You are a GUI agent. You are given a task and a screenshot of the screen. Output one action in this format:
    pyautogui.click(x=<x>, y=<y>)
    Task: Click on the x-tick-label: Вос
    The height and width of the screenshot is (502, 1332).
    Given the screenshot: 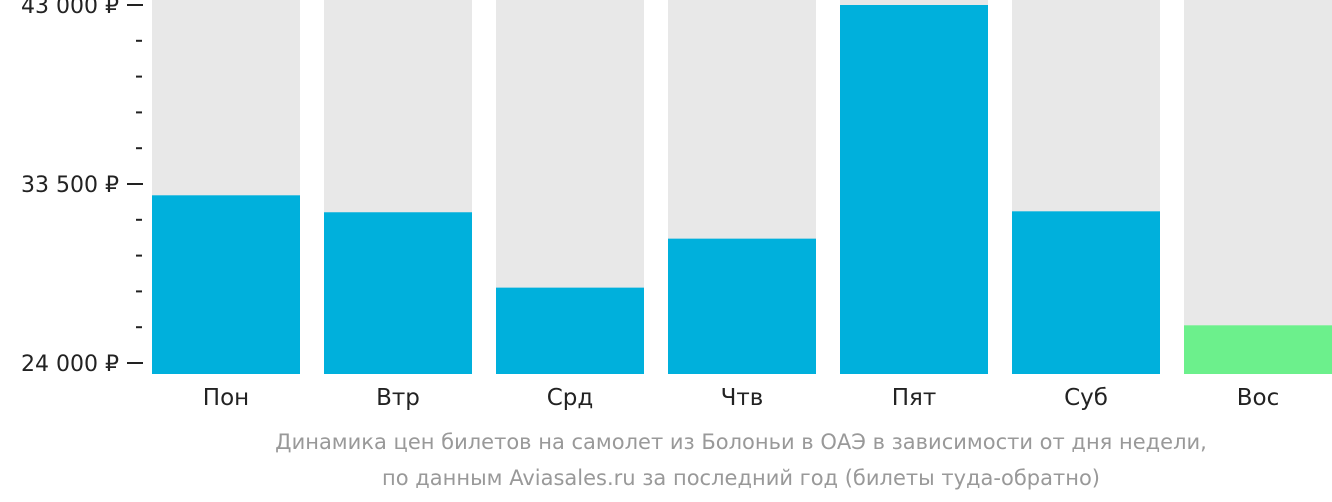 What is the action you would take?
    pyautogui.click(x=1258, y=398)
    